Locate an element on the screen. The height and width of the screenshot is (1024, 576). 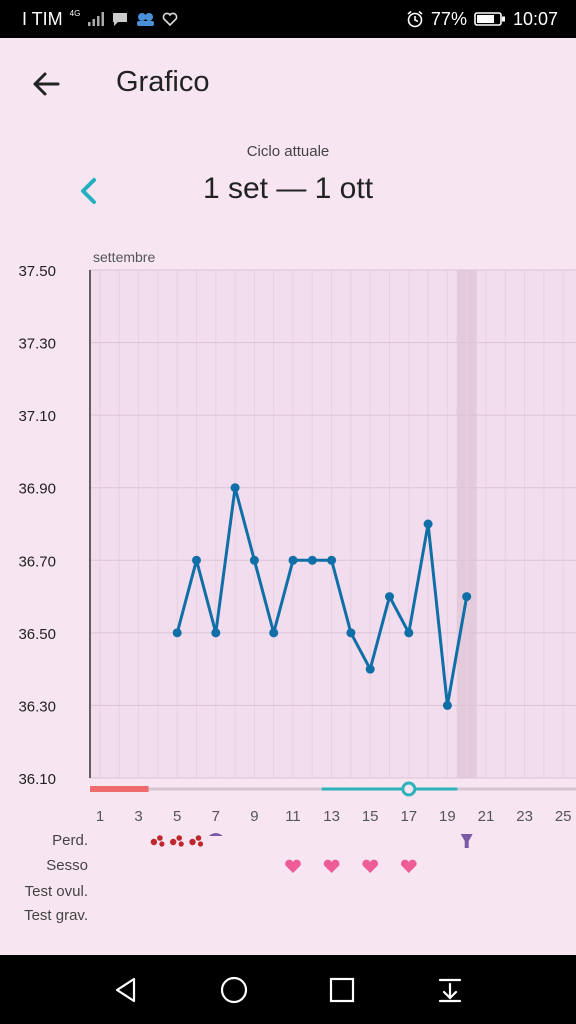
x-tick-label: 9 is located at coordinates (254, 816).